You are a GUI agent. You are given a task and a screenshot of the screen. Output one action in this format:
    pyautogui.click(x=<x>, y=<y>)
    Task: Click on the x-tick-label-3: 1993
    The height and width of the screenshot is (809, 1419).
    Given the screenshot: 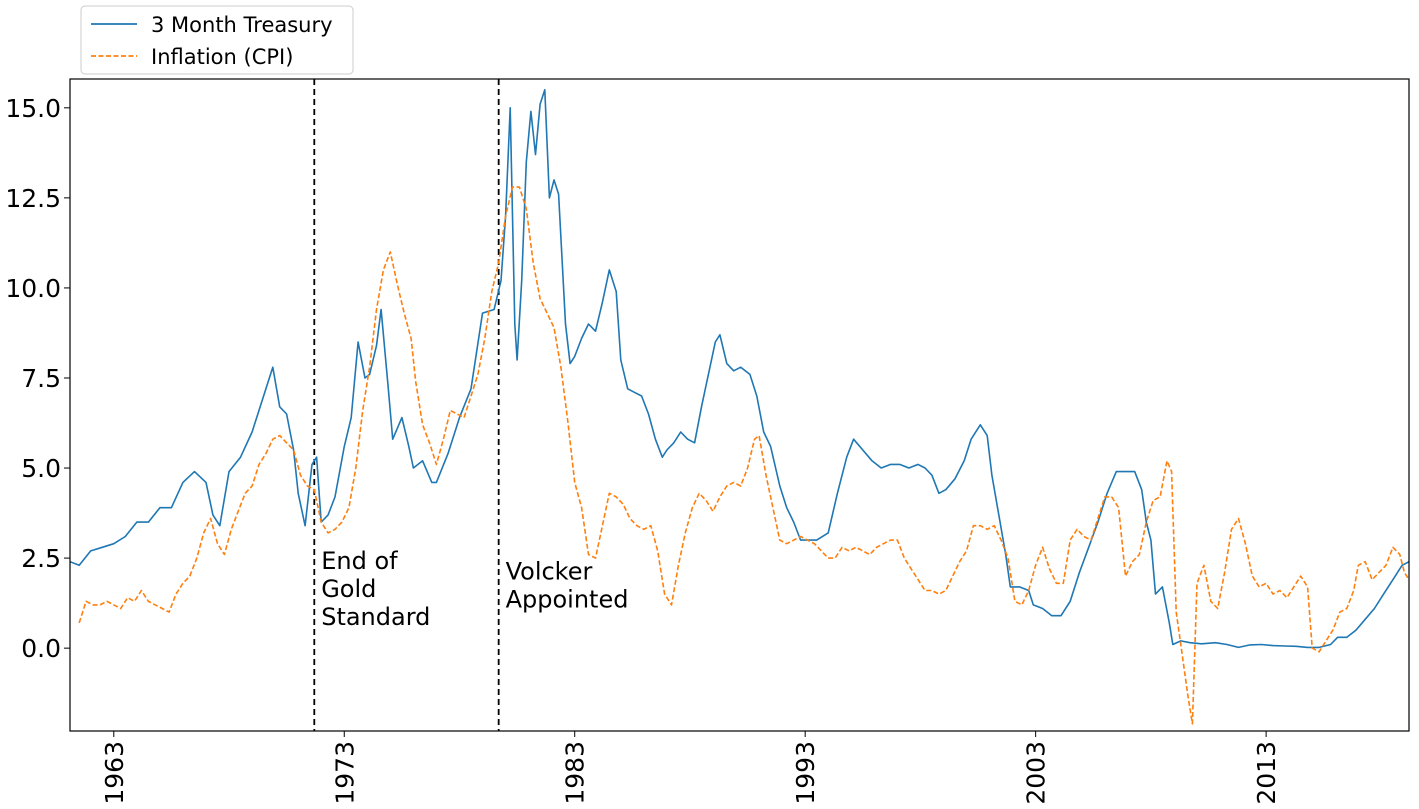 What is the action you would take?
    pyautogui.click(x=805, y=773)
    